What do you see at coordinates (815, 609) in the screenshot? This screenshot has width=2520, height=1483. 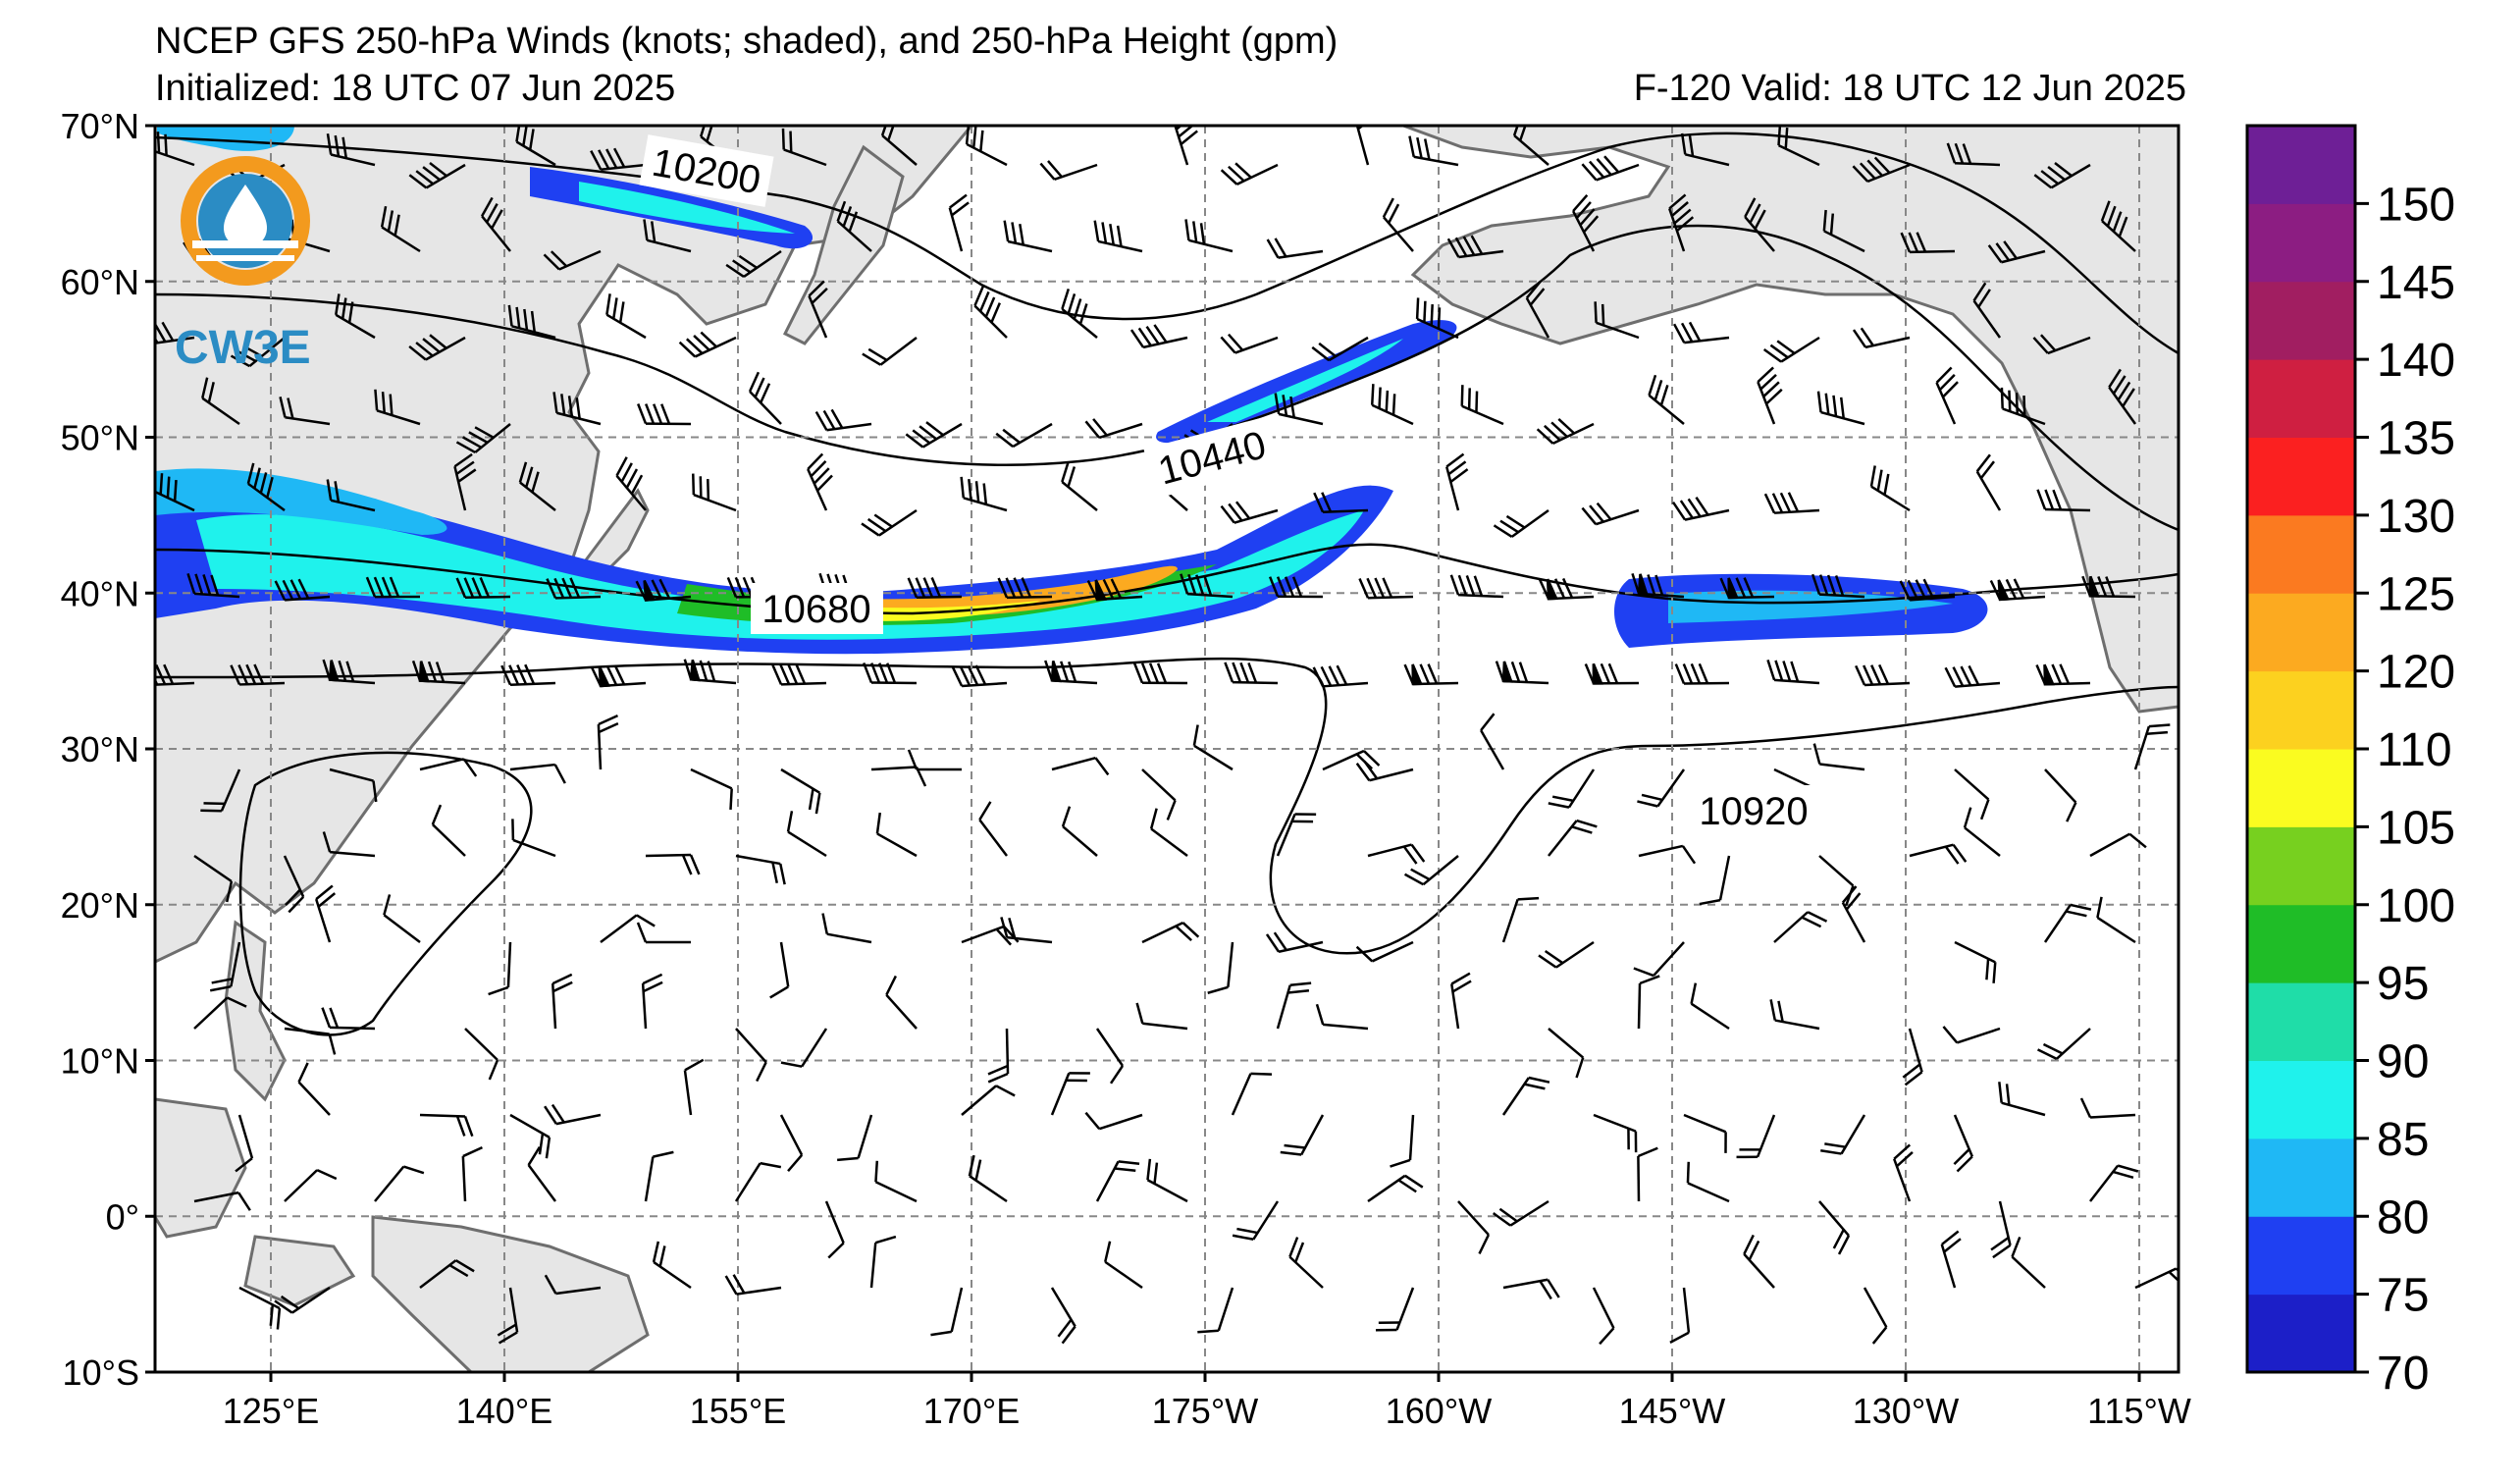 I see `contour-label-10680: 10680` at bounding box center [815, 609].